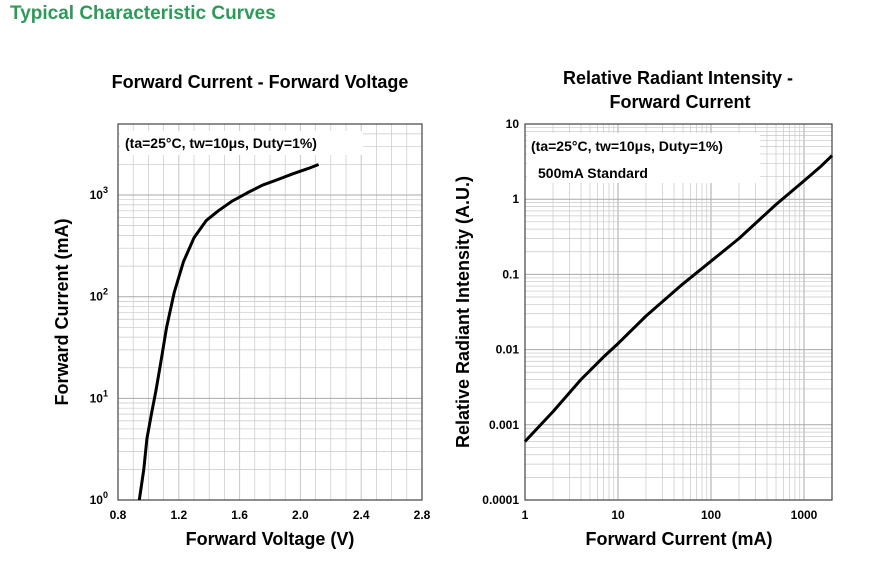 Image resolution: width=872 pixels, height=575 pixels. What do you see at coordinates (99, 295) in the screenshot?
I see `chart1-y-tick-label: 10²` at bounding box center [99, 295].